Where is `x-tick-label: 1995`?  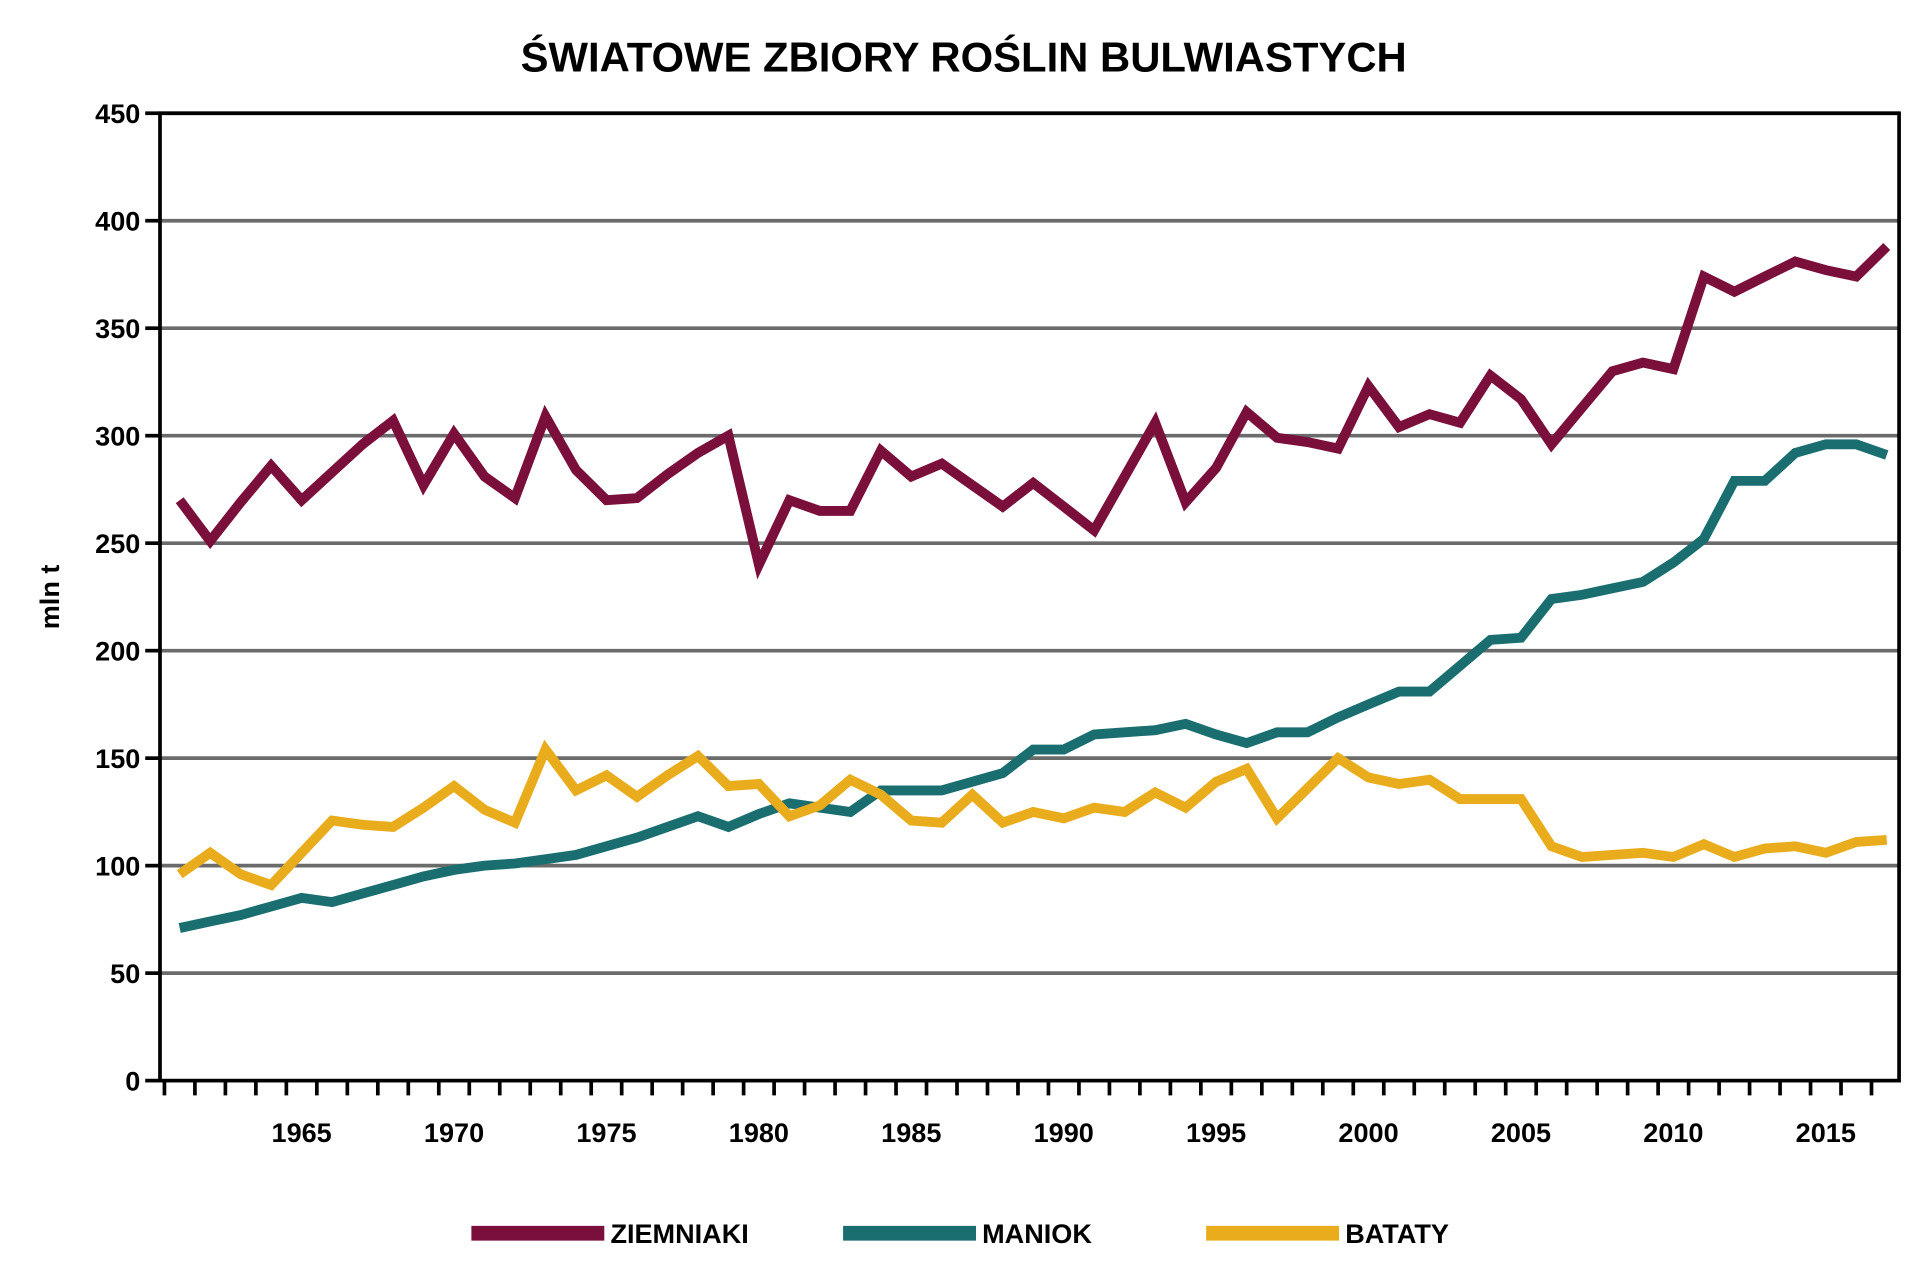
x-tick-label: 1995 is located at coordinates (1216, 1132).